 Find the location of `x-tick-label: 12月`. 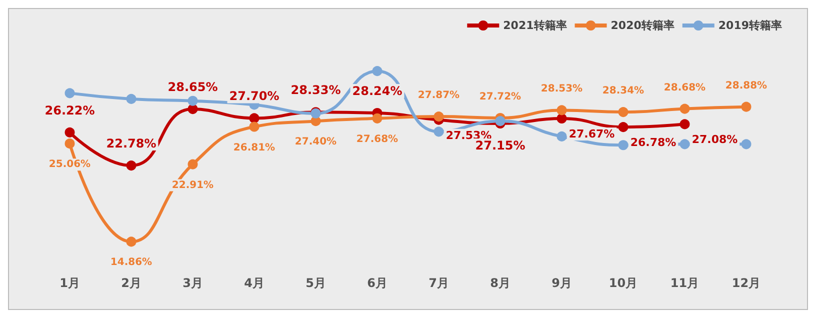

x-tick-label: 12月 is located at coordinates (746, 283).